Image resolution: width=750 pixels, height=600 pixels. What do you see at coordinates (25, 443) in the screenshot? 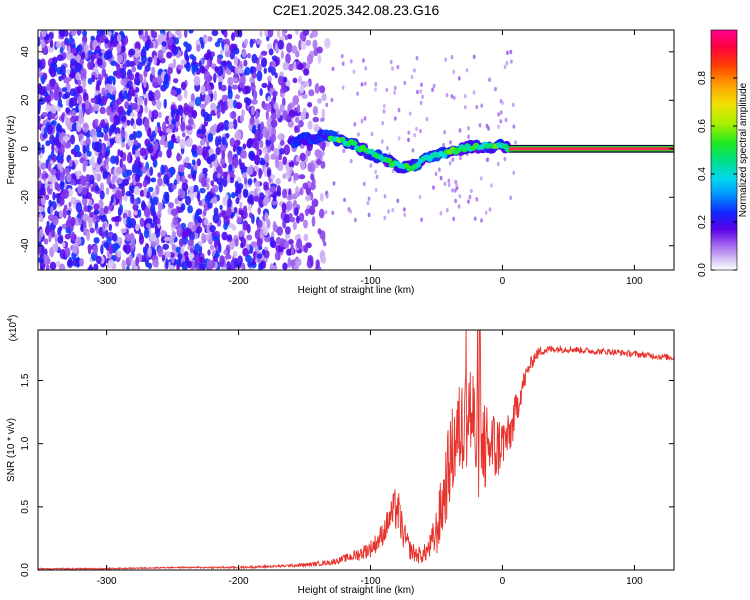
I see `y-tick-label: 1.0` at bounding box center [25, 443].